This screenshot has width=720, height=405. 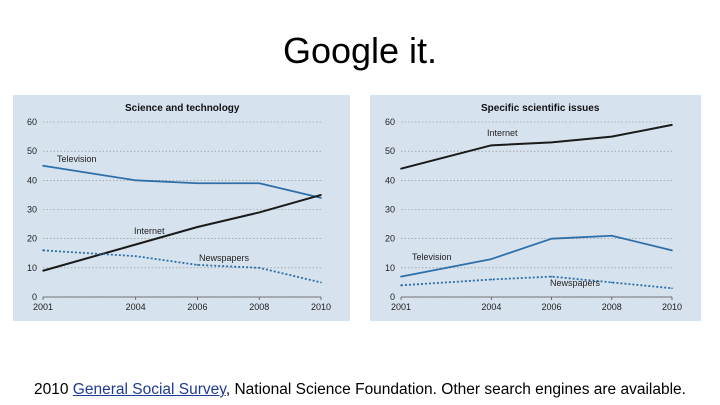 I want to click on slide-title: Google it., so click(x=360, y=50).